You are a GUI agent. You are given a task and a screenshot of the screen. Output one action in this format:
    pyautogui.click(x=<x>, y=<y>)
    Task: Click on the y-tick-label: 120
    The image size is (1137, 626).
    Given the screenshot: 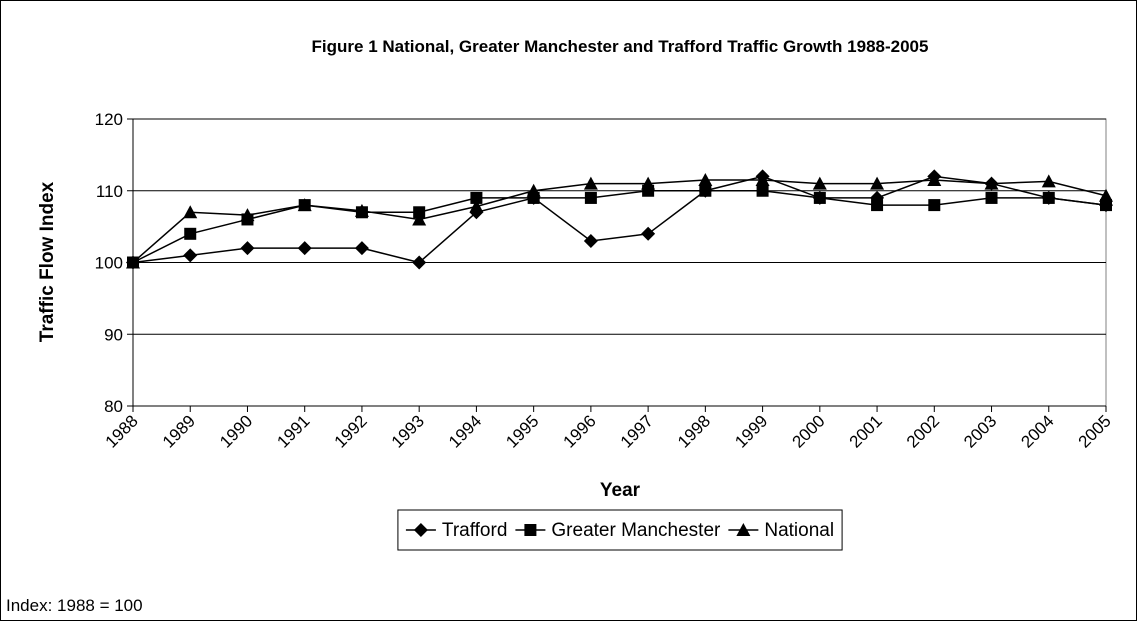 What is the action you would take?
    pyautogui.click(x=109, y=119)
    